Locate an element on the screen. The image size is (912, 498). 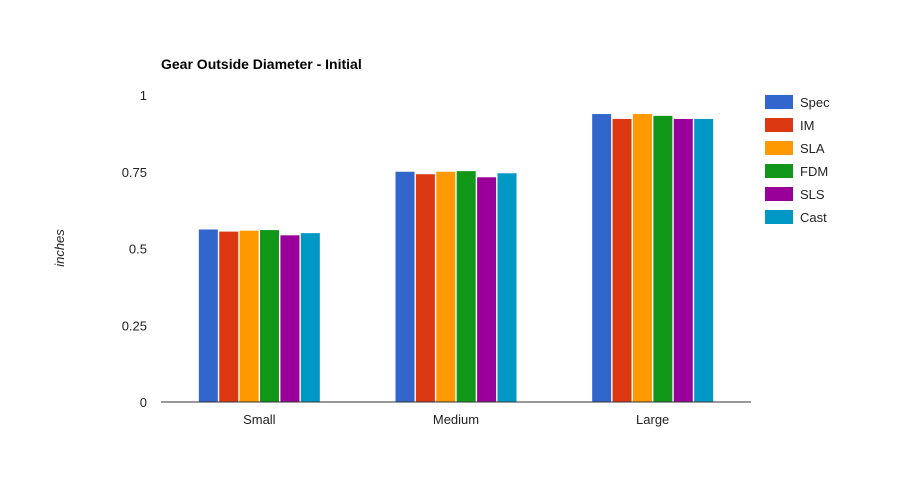
bar-im-large is located at coordinates (622, 260).